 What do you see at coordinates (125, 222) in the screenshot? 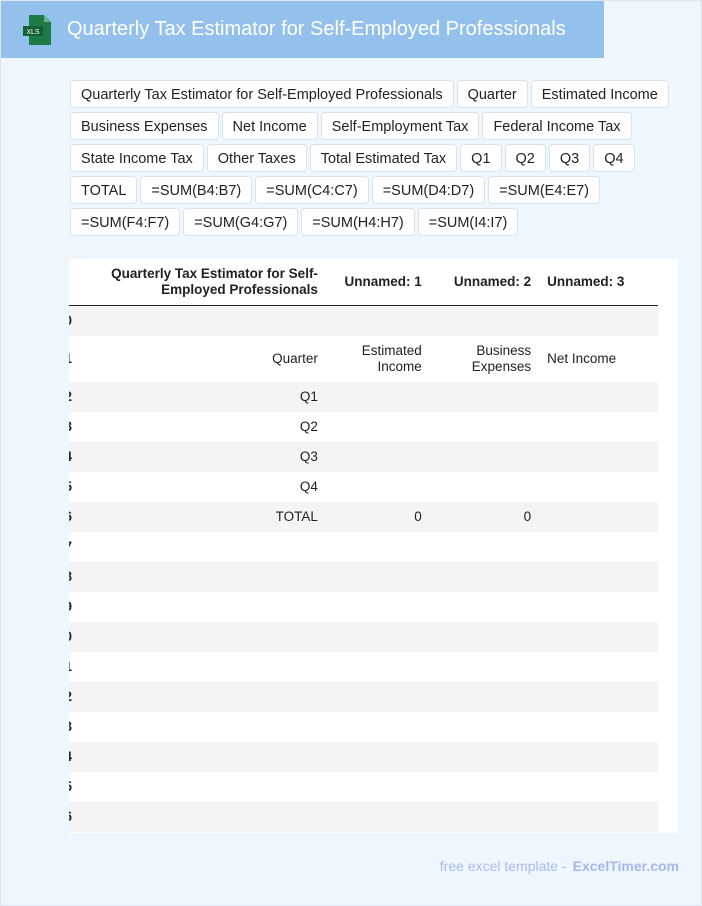
I see `column-chip: =SUM(F4:F7)` at bounding box center [125, 222].